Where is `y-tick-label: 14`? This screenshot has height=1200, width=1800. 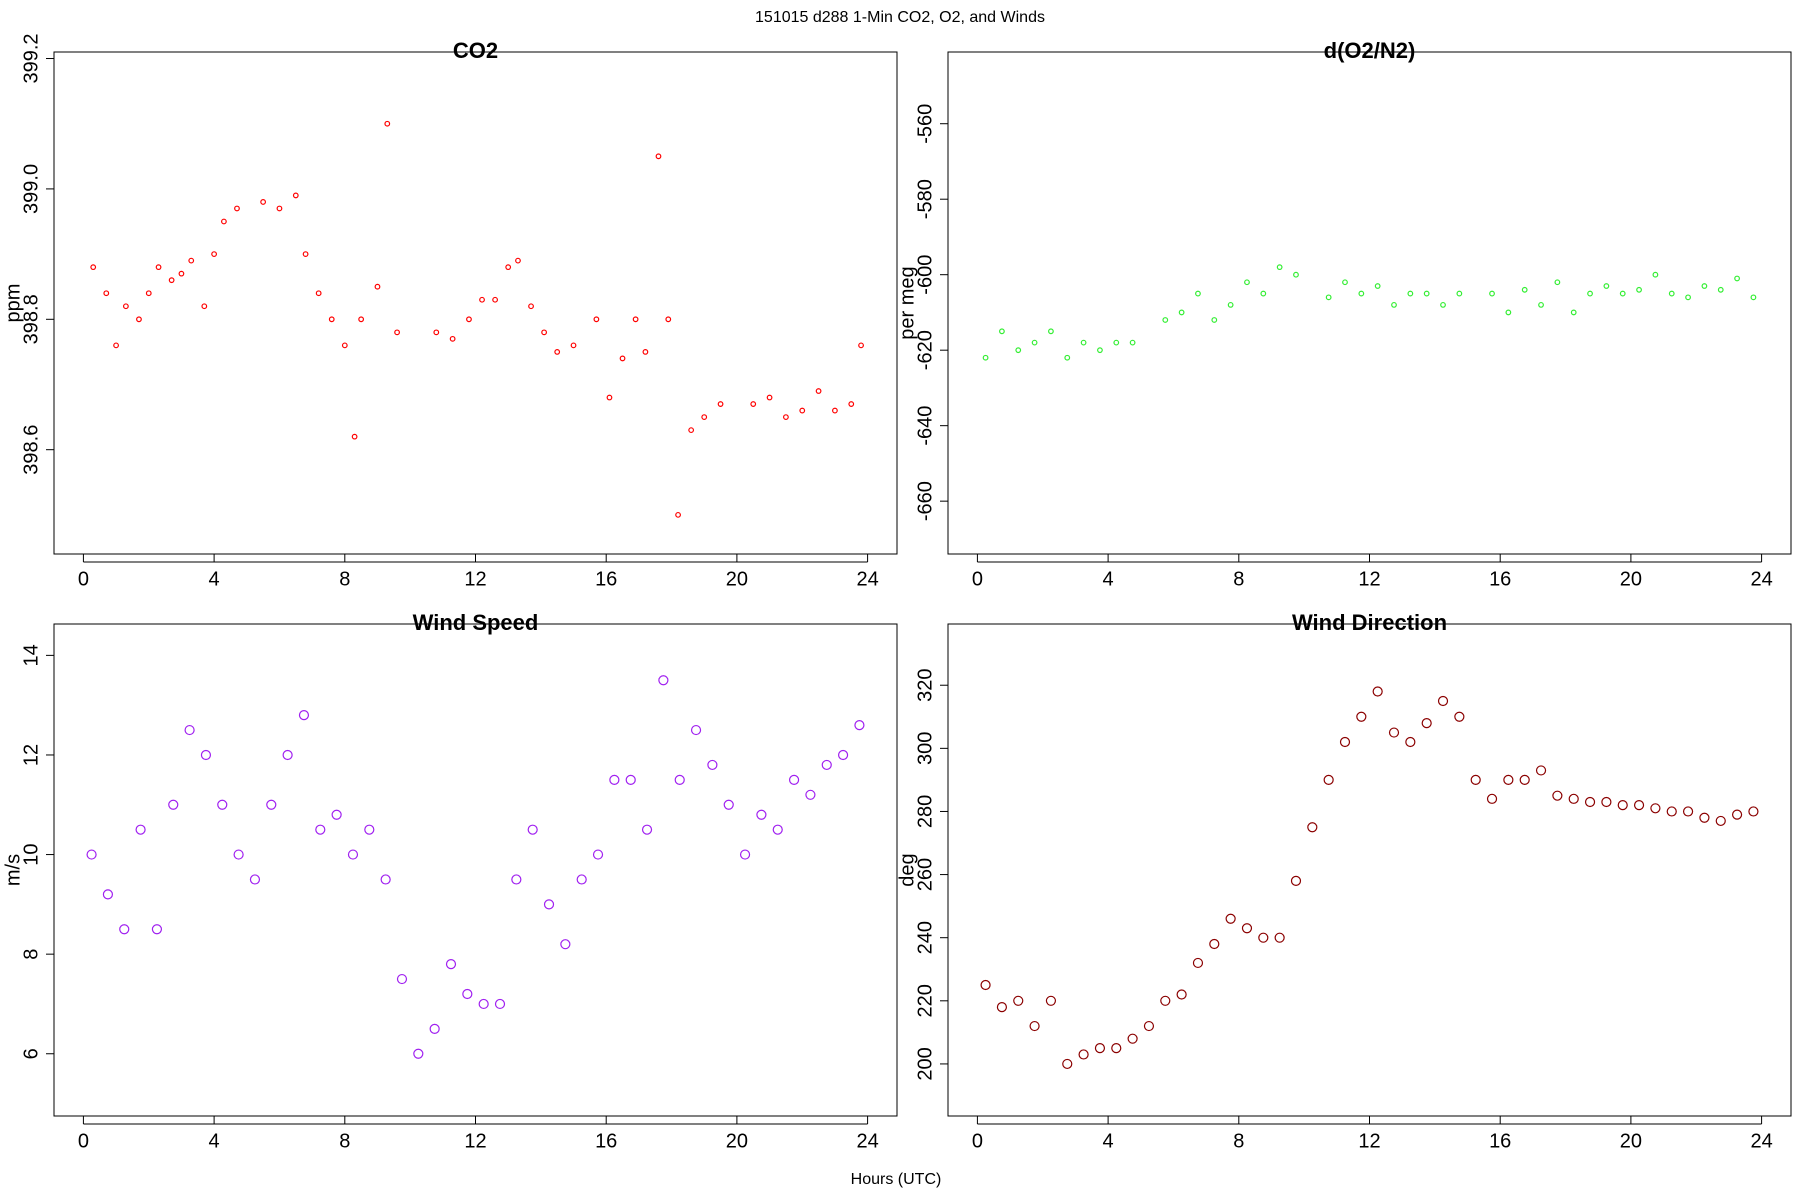 y-tick-label: 14 is located at coordinates (31, 655).